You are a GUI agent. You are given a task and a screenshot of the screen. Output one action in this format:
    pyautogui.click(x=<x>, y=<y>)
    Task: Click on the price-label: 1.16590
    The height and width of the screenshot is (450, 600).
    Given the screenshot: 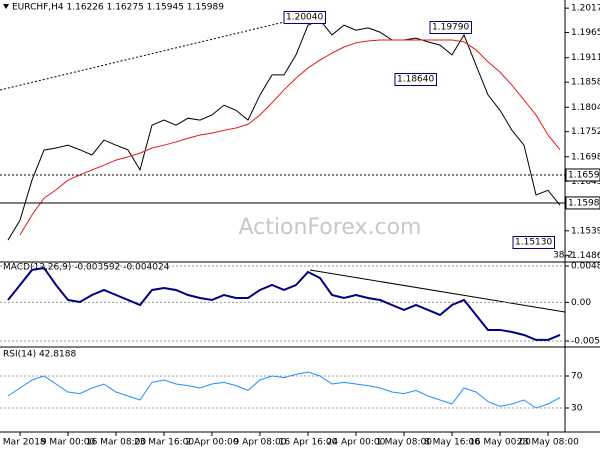 What is the action you would take?
    pyautogui.click(x=584, y=175)
    